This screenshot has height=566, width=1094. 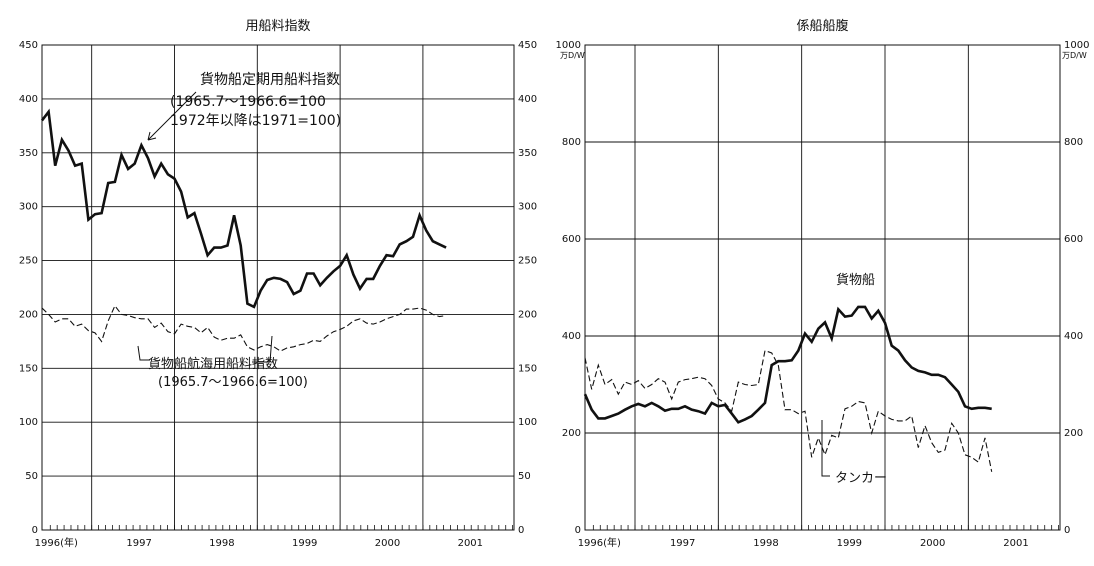 I want to click on series-label: 貨物船, so click(x=855, y=280).